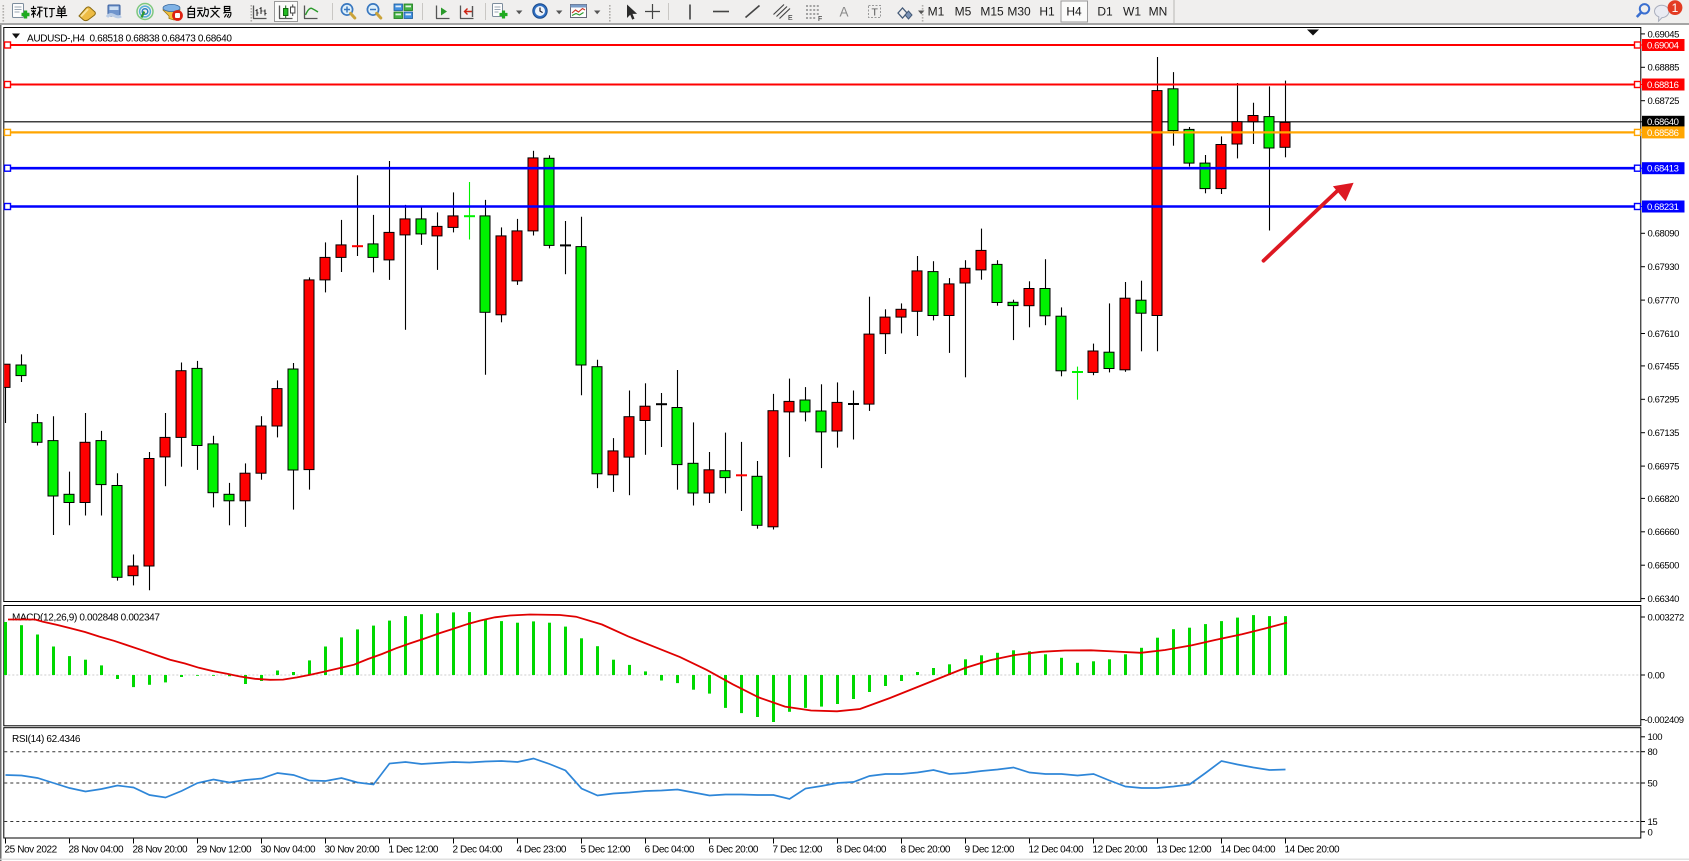  I want to click on svg-text: 30 Nov 20:00, so click(353, 850).